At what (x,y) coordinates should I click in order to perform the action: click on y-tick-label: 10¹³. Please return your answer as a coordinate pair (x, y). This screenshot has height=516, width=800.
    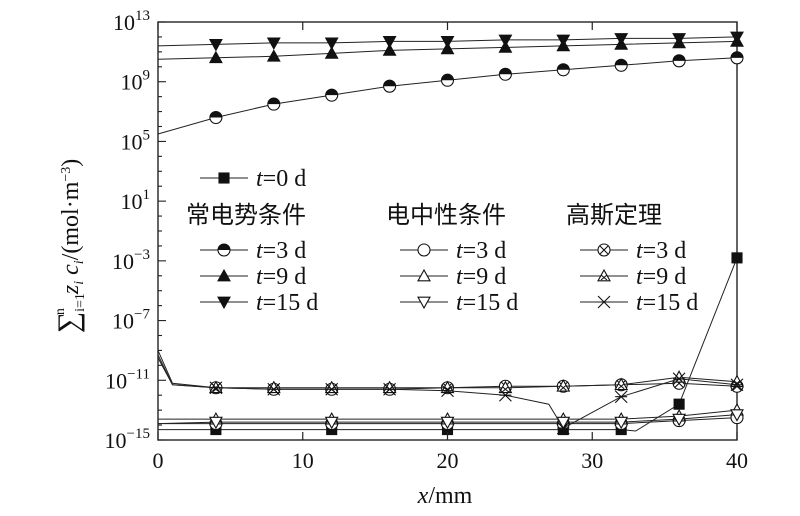
    Looking at the image, I should click on (131, 21).